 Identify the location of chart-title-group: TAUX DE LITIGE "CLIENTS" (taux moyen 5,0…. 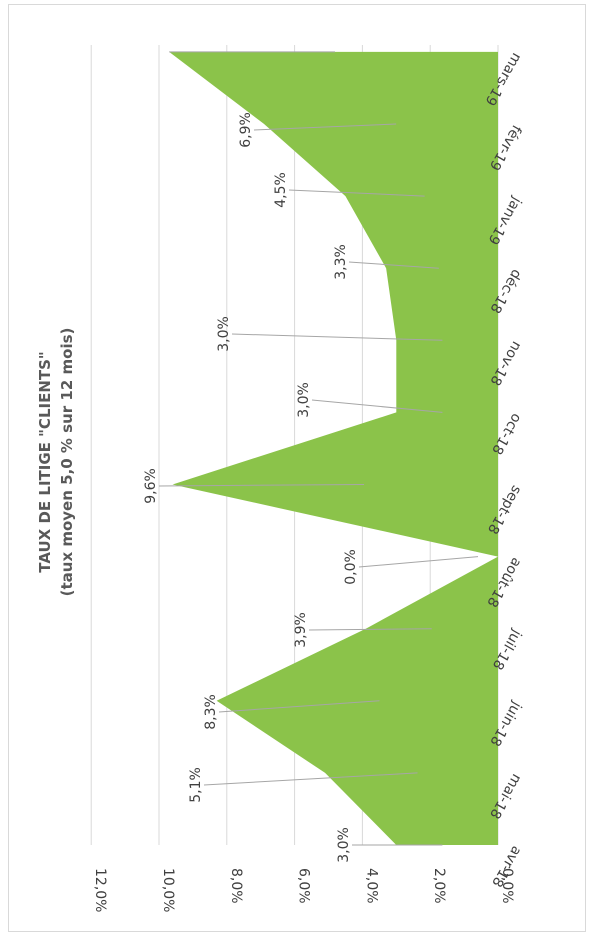
(56, 462).